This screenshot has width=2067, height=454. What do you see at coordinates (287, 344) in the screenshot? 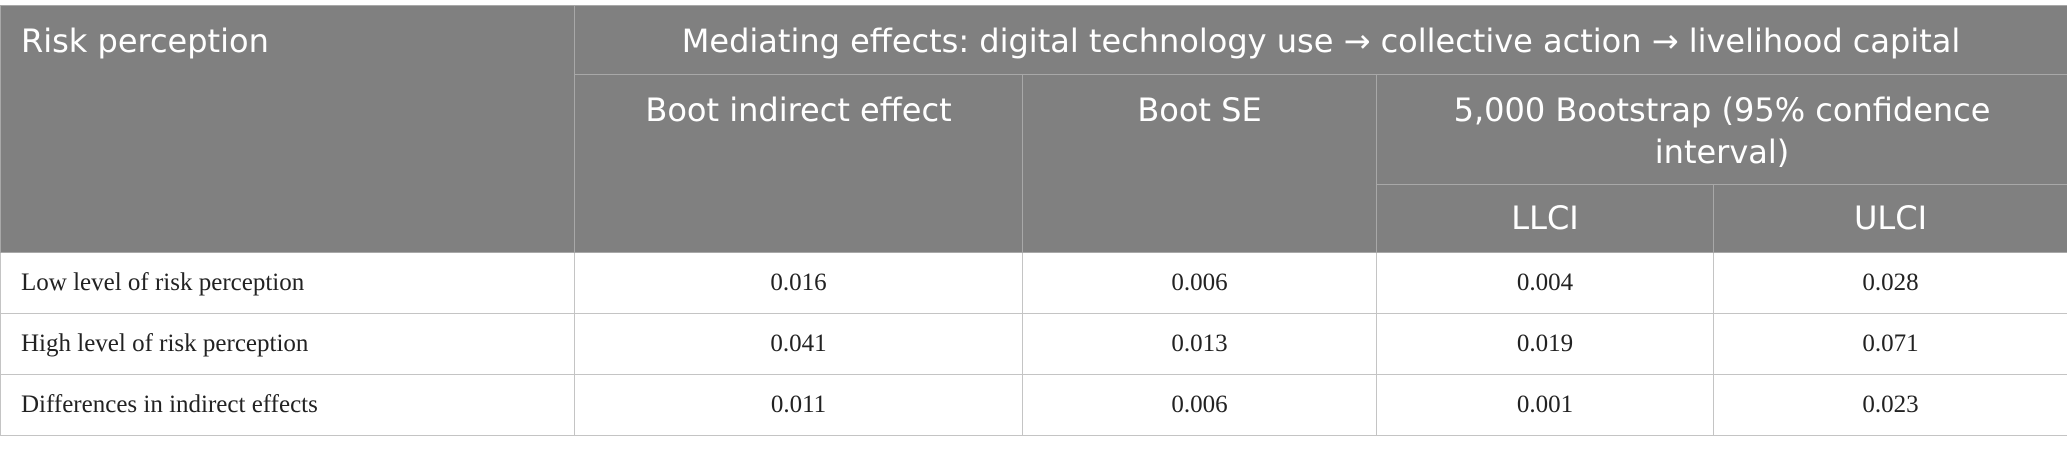
I see `row-label: High level of risk perception` at bounding box center [287, 344].